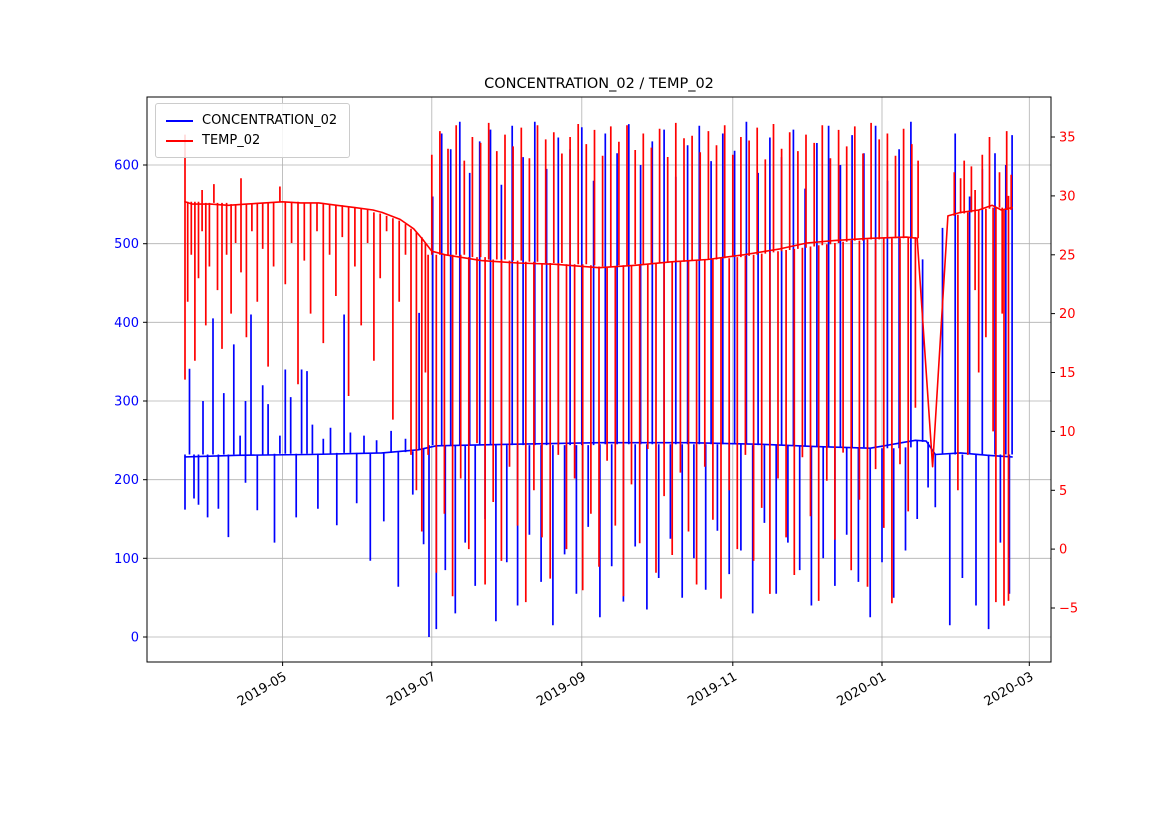 Image resolution: width=1169 pixels, height=827 pixels. I want to click on right-tick-label: 25, so click(1067, 255).